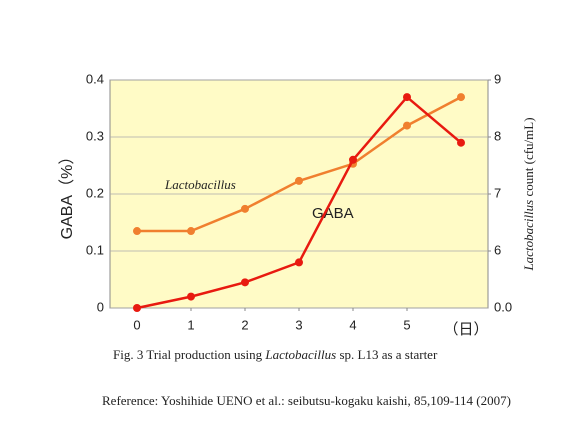 This screenshot has height=427, width=570. I want to click on x-tick-label: 1, so click(190, 324).